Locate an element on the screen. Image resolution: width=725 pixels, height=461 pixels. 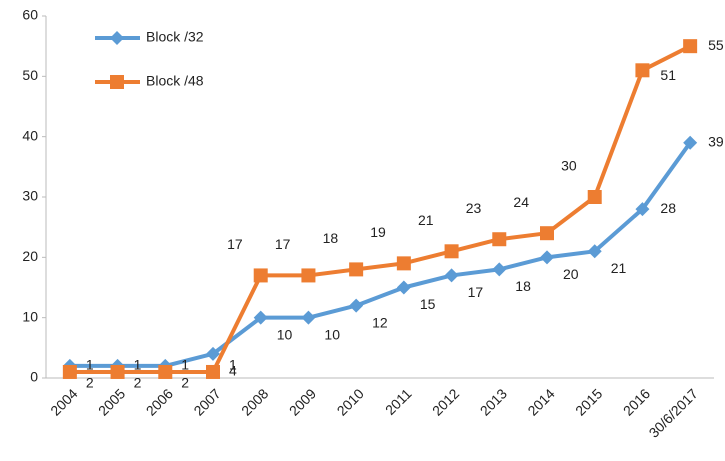
x-tick-label: 2015 is located at coordinates (588, 401).